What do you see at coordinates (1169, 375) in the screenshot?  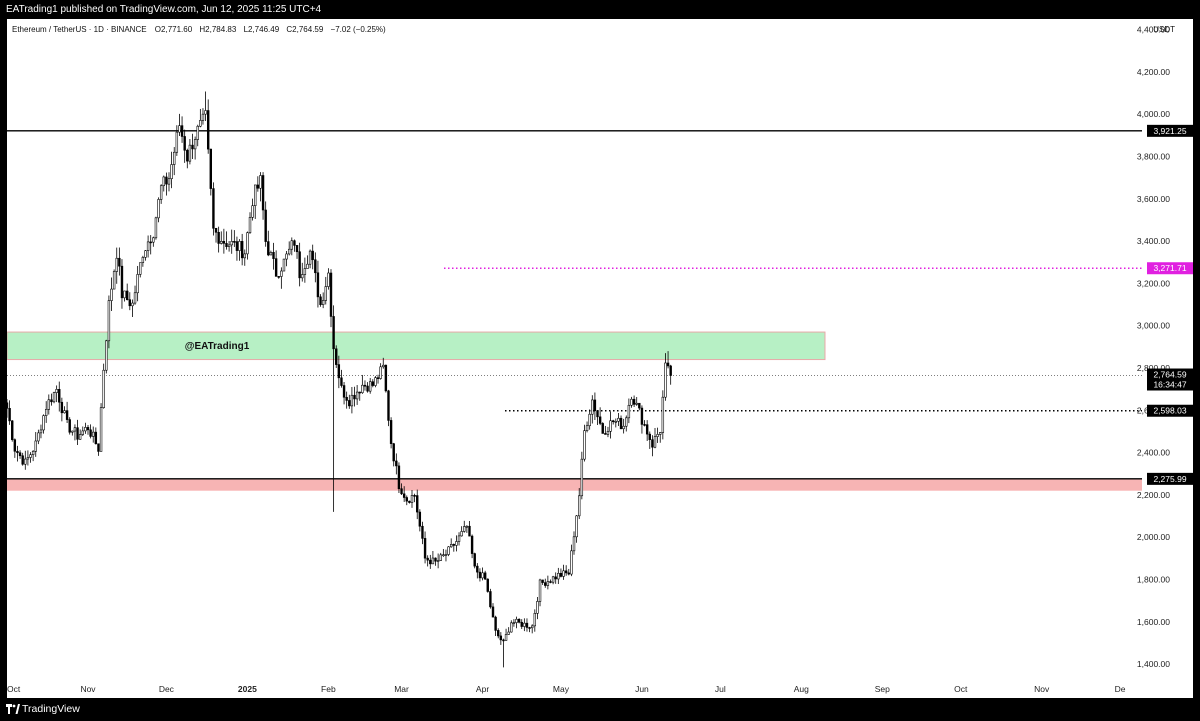 I see `last-price-label: 2,764.59` at bounding box center [1169, 375].